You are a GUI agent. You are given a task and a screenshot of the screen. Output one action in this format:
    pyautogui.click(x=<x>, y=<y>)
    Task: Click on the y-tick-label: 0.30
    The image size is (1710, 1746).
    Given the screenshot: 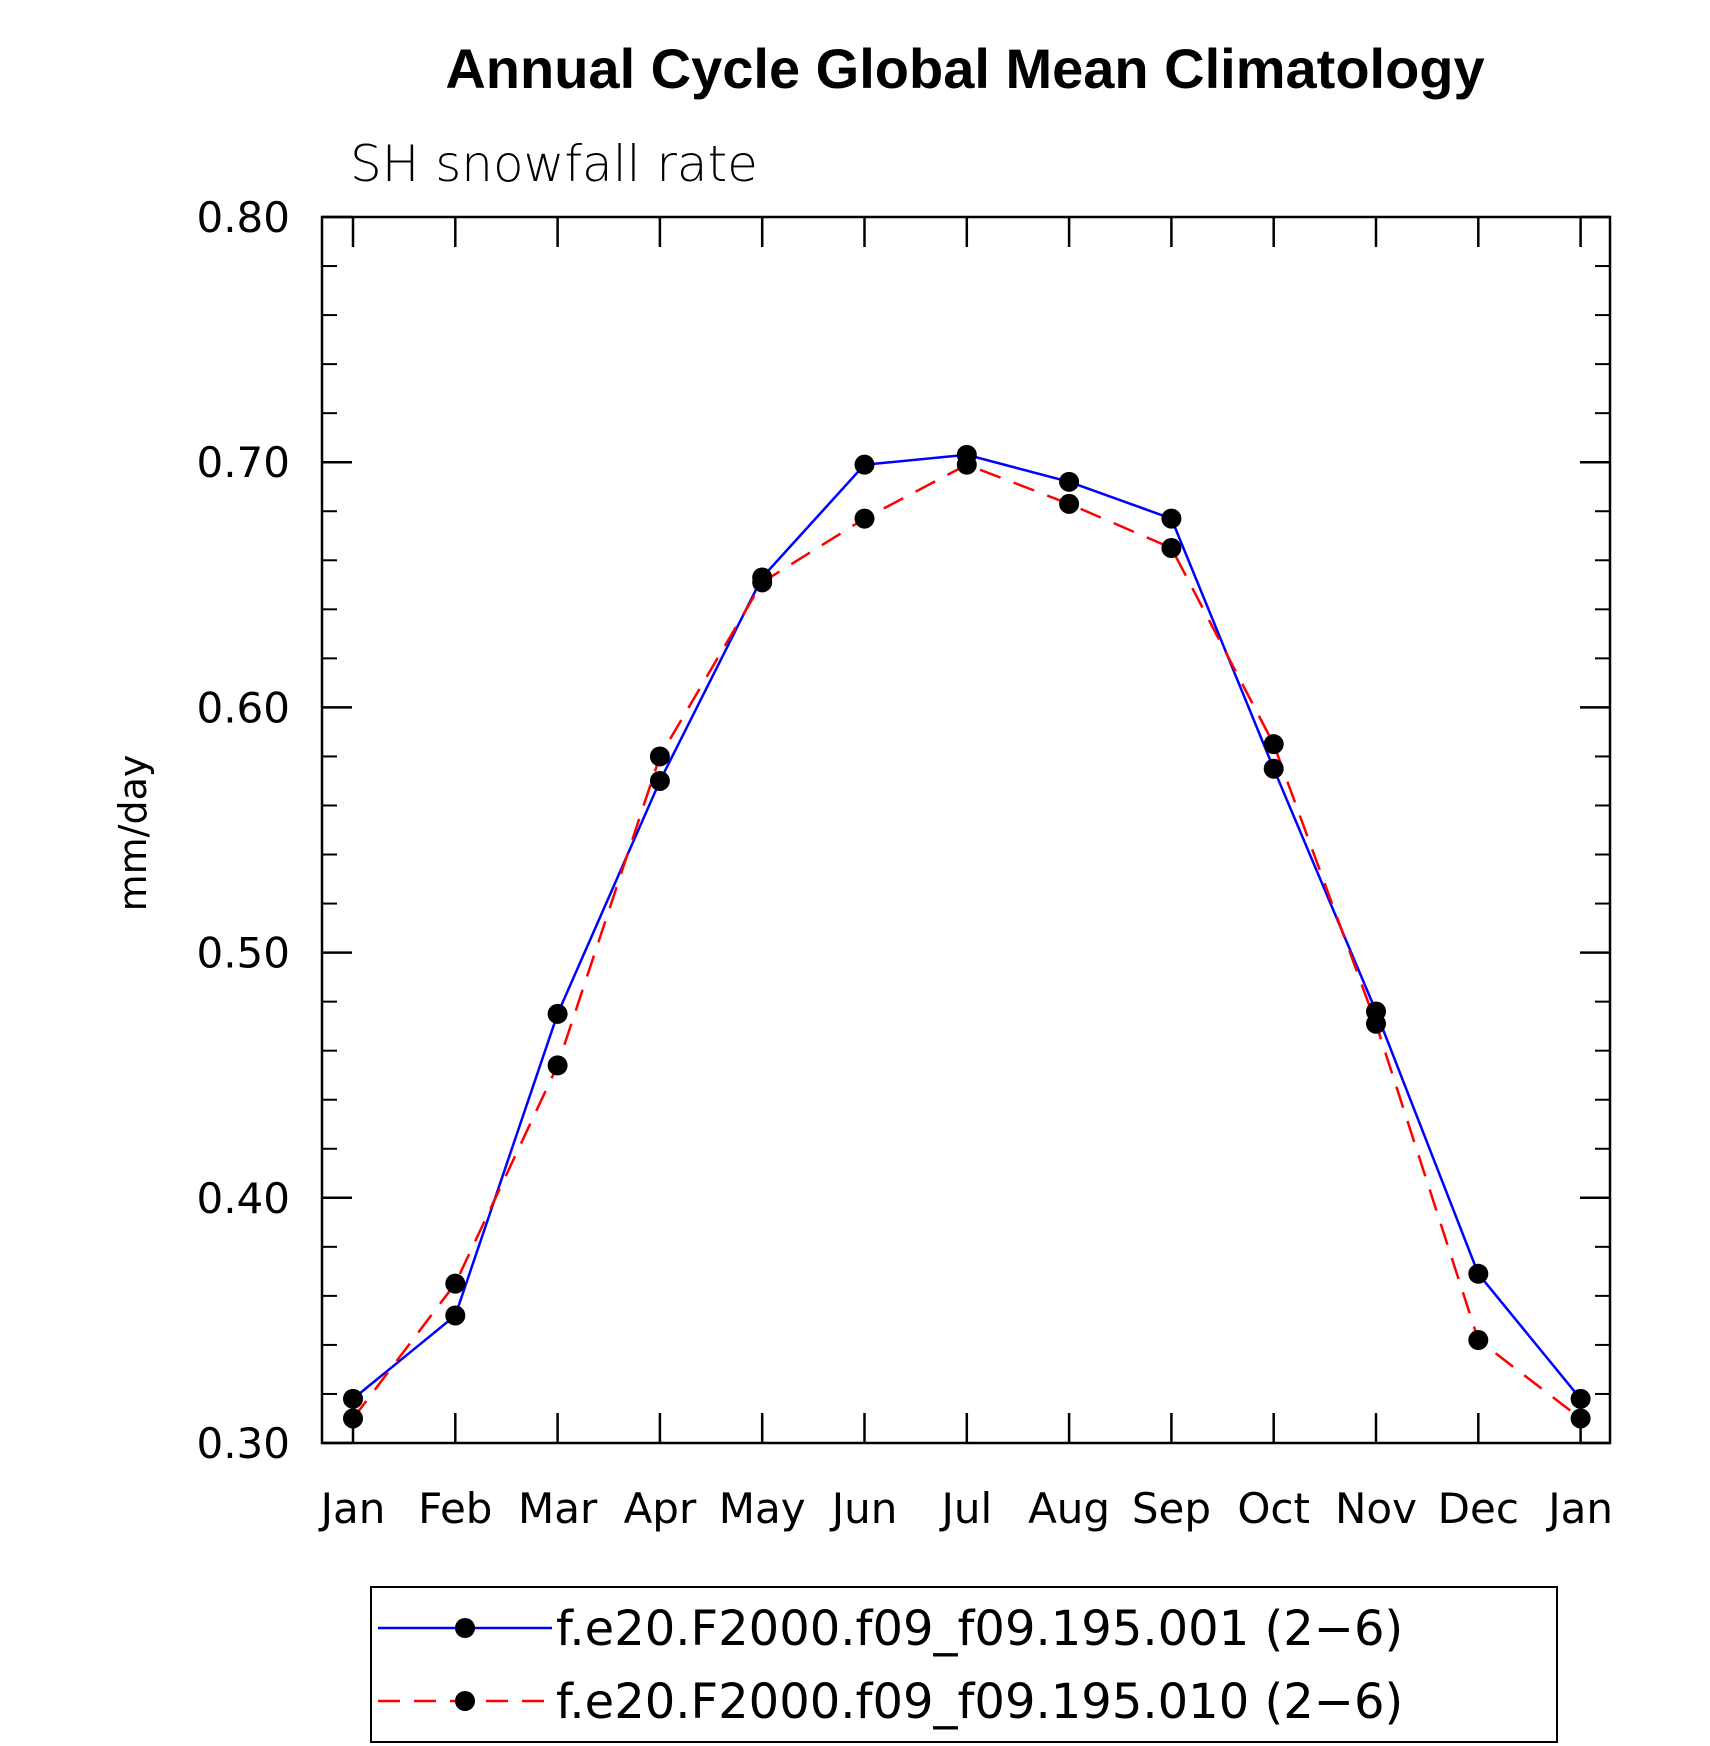 What is the action you would take?
    pyautogui.click(x=243, y=1443)
    